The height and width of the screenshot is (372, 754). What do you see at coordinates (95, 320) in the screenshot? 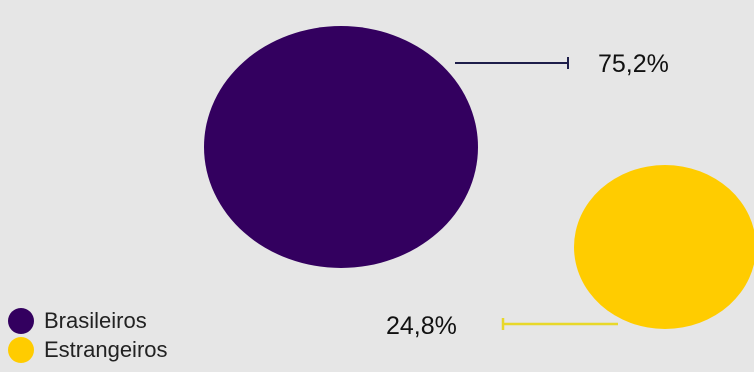
I see `legend-label-brasileiros: Brasileiros` at bounding box center [95, 320].